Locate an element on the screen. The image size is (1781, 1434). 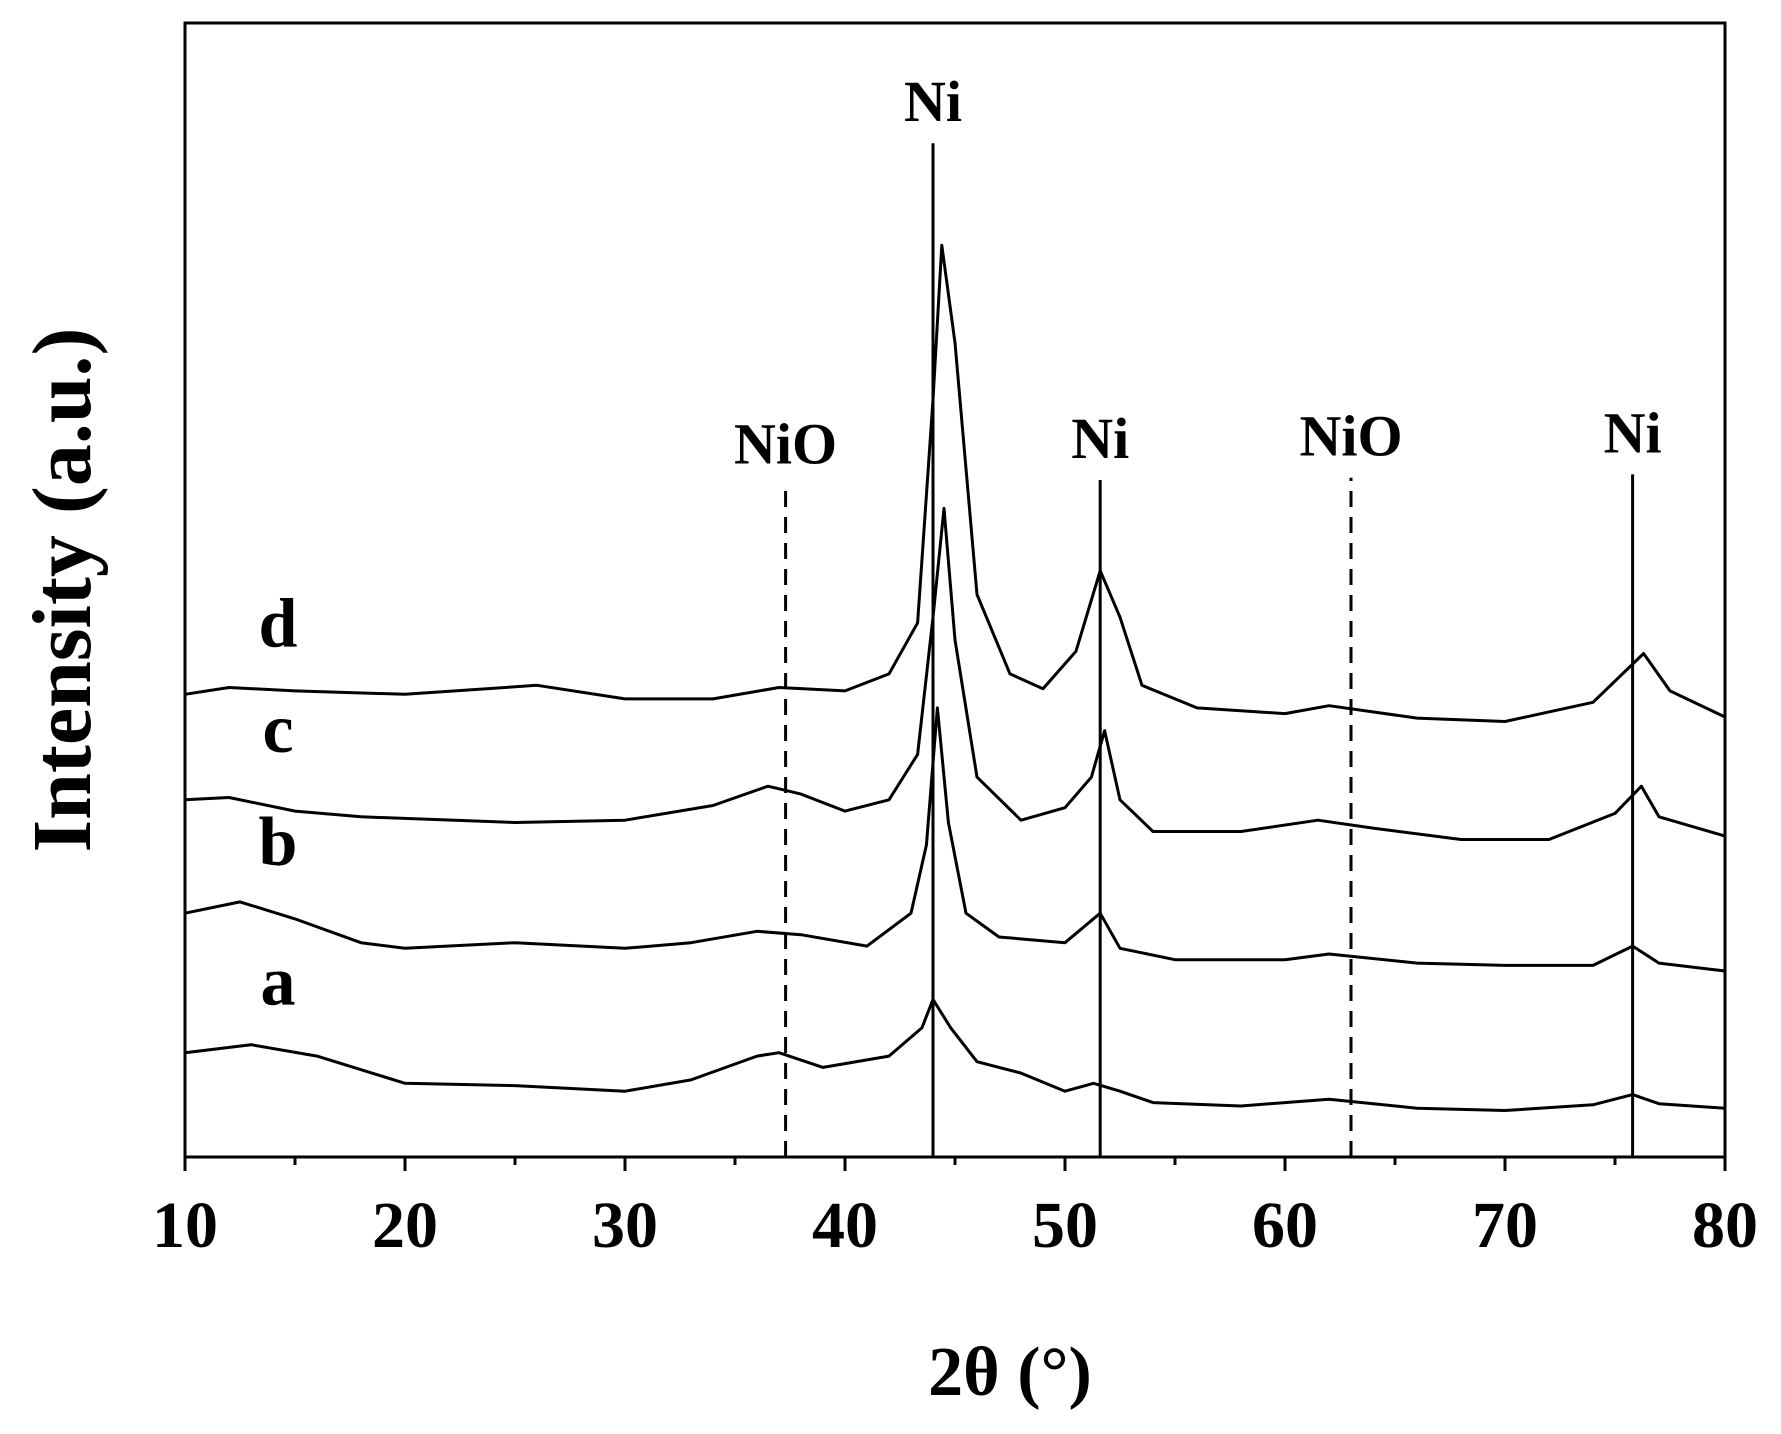
x-tick-label: 20 is located at coordinates (405, 1225).